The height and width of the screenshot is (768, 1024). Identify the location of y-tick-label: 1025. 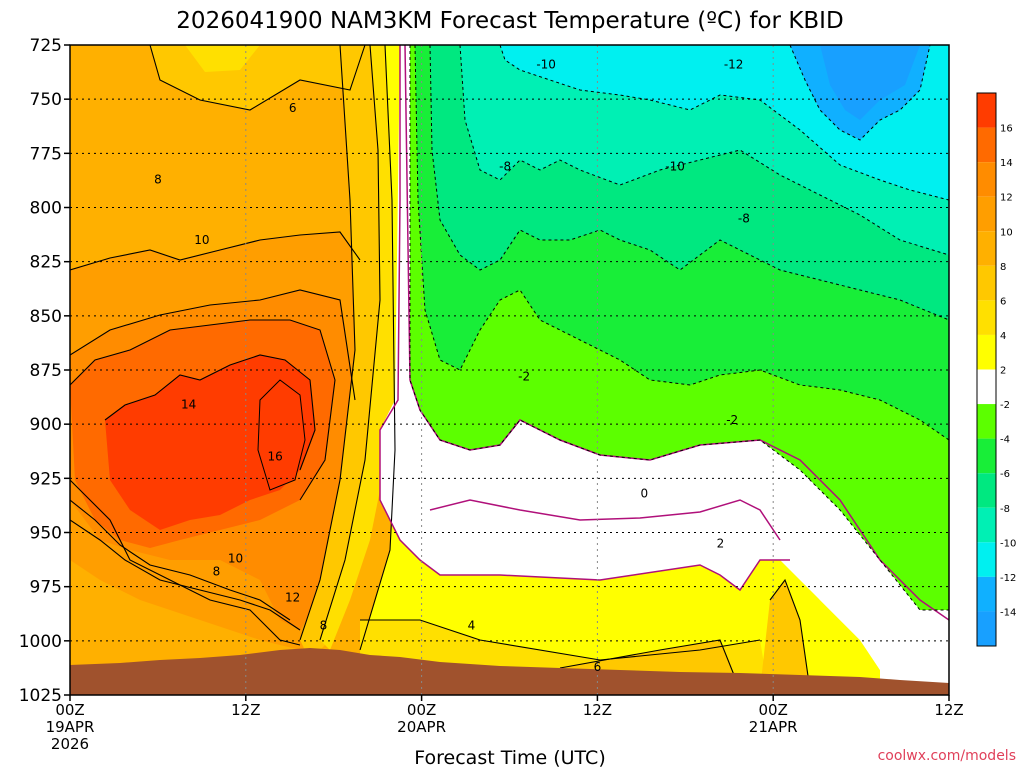
(40, 696).